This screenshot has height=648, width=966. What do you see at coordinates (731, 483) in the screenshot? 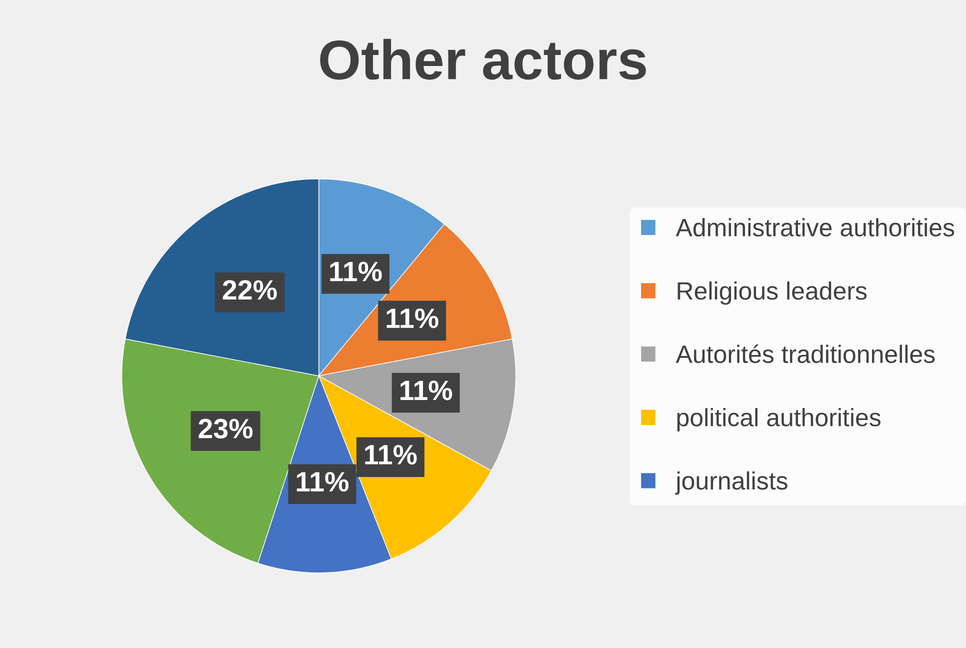
I see `legend-label: journalists` at bounding box center [731, 483].